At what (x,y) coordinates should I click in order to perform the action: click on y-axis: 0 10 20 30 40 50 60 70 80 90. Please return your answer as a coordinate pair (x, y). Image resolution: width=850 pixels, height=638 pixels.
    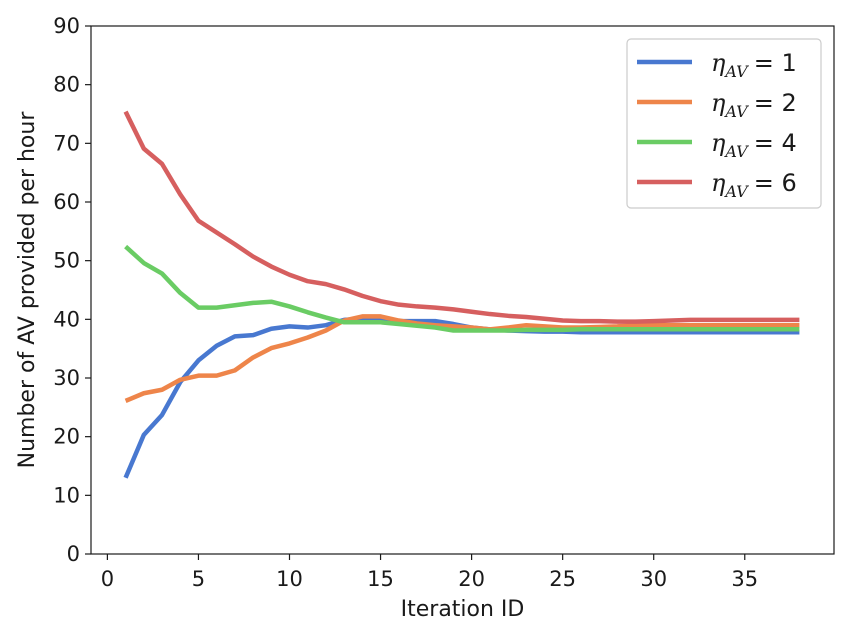
    Looking at the image, I should click on (72, 290).